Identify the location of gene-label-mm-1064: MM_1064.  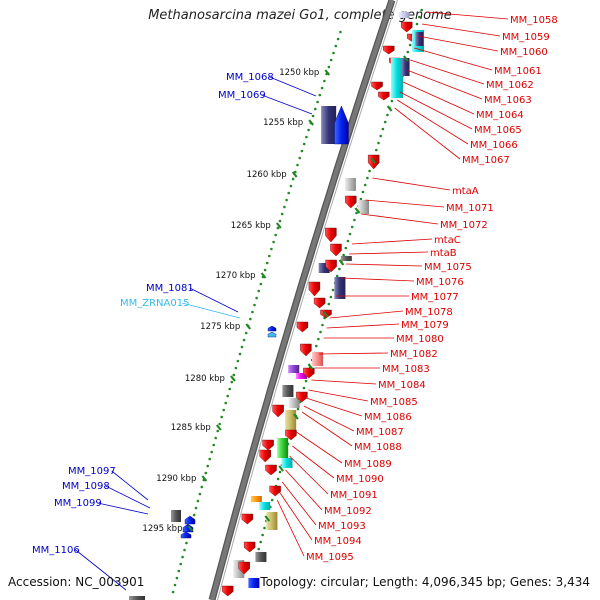
(500, 115).